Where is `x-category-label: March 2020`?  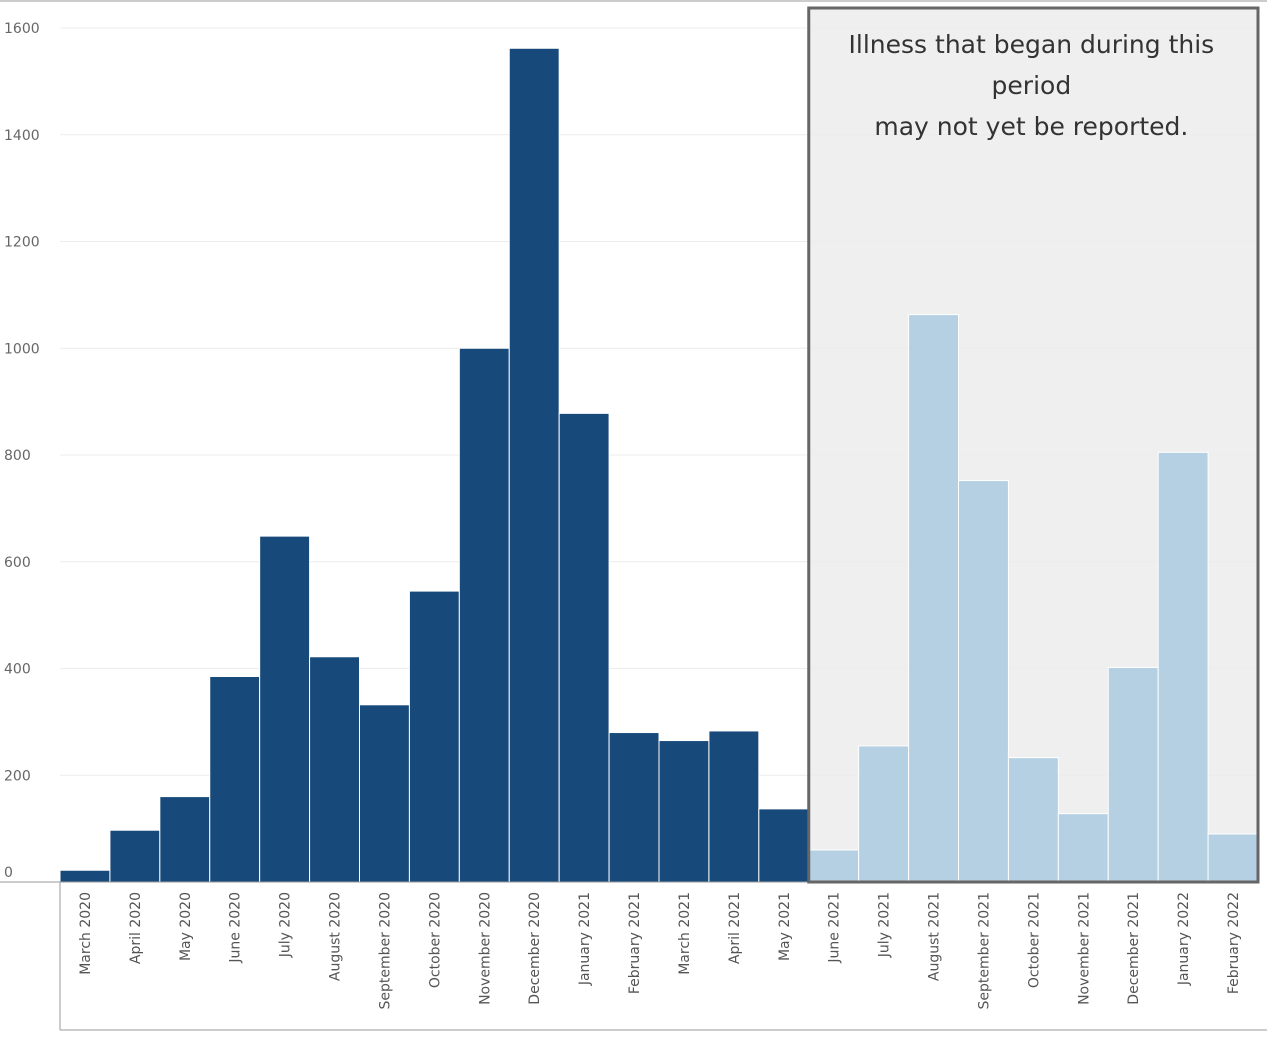
x-category-label: March 2020 is located at coordinates (86, 933).